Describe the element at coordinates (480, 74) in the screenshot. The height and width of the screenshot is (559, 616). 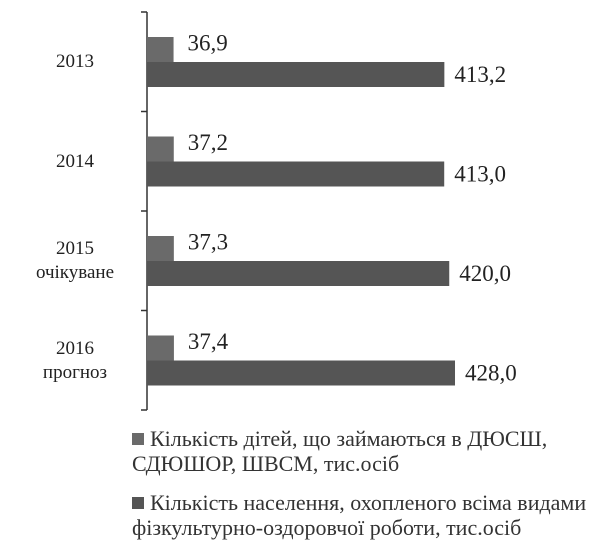
I see `value-label: 413,2` at that location.